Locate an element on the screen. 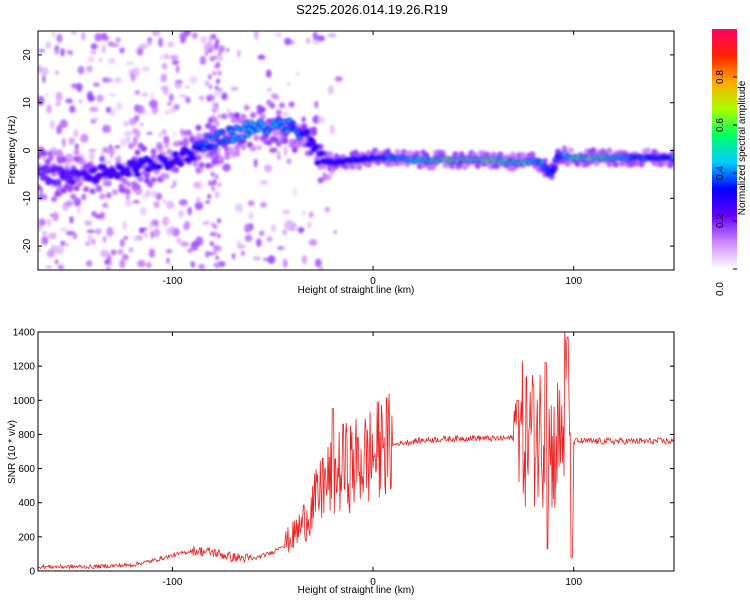  y-tick-label: 0 is located at coordinates (27, 150).